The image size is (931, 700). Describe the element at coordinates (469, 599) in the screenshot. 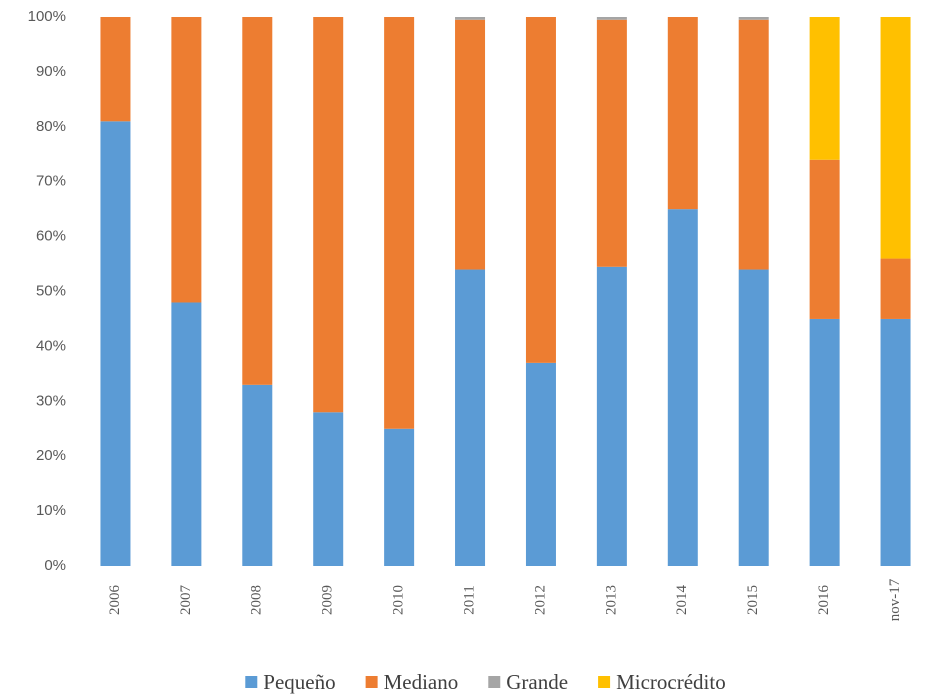

I see `x-tick-label: 2011` at that location.